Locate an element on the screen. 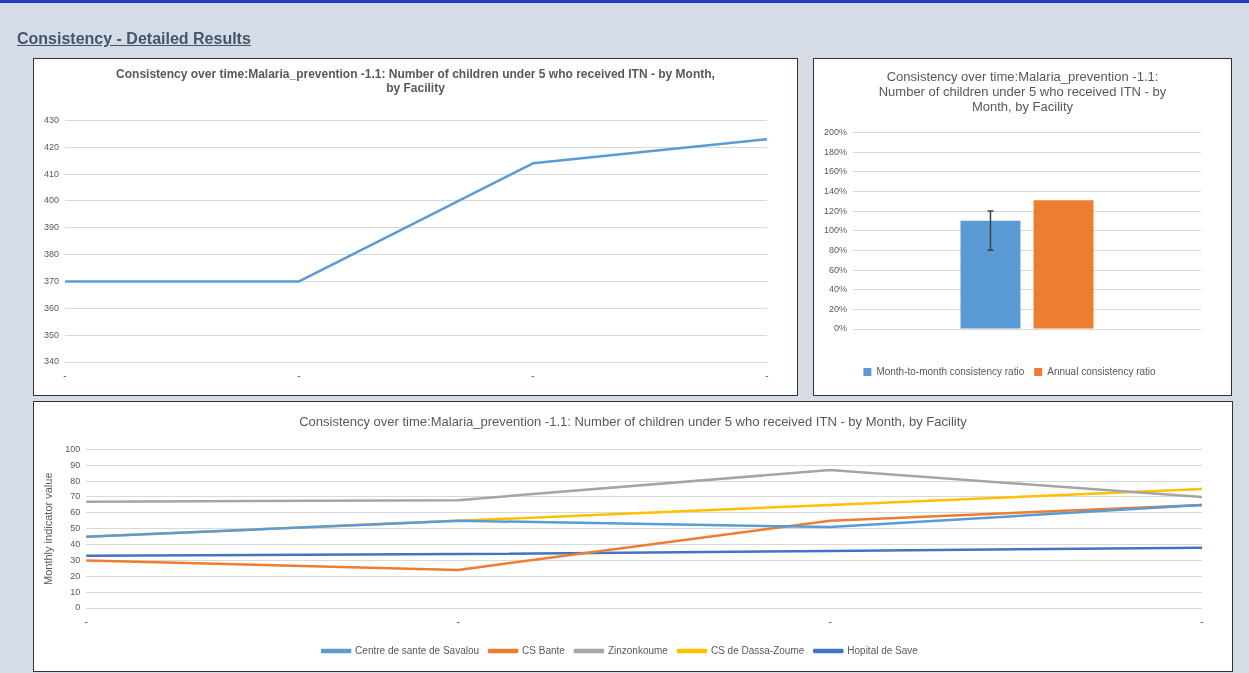 This screenshot has width=1249, height=673. y-tick-label: 360 is located at coordinates (51, 307).